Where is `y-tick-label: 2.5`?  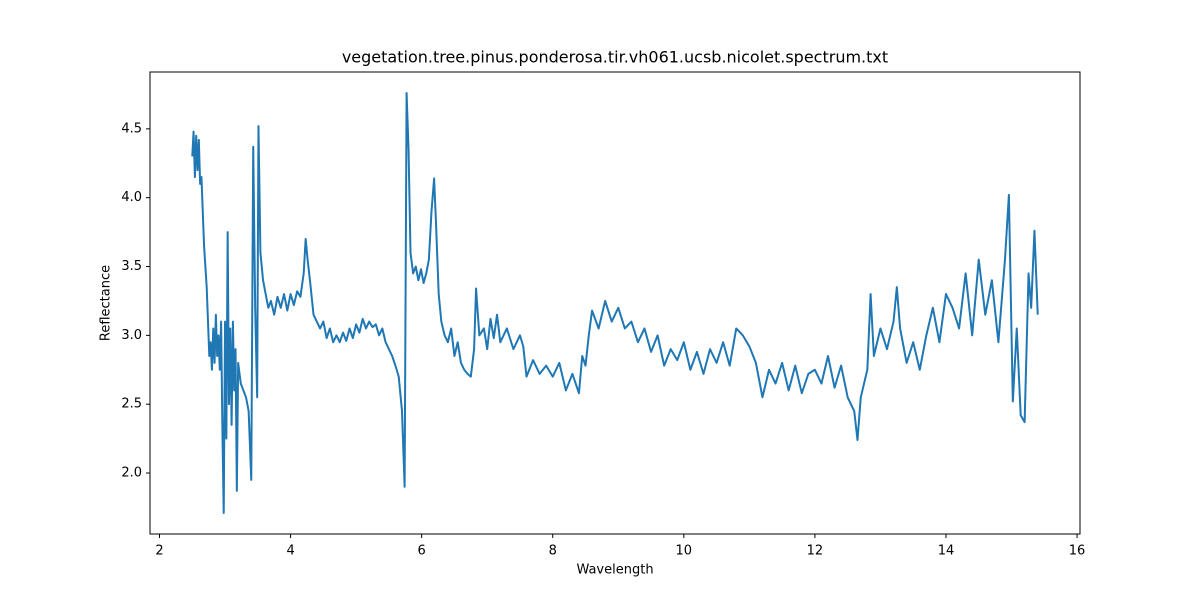
y-tick-label: 2.5 is located at coordinates (131, 404).